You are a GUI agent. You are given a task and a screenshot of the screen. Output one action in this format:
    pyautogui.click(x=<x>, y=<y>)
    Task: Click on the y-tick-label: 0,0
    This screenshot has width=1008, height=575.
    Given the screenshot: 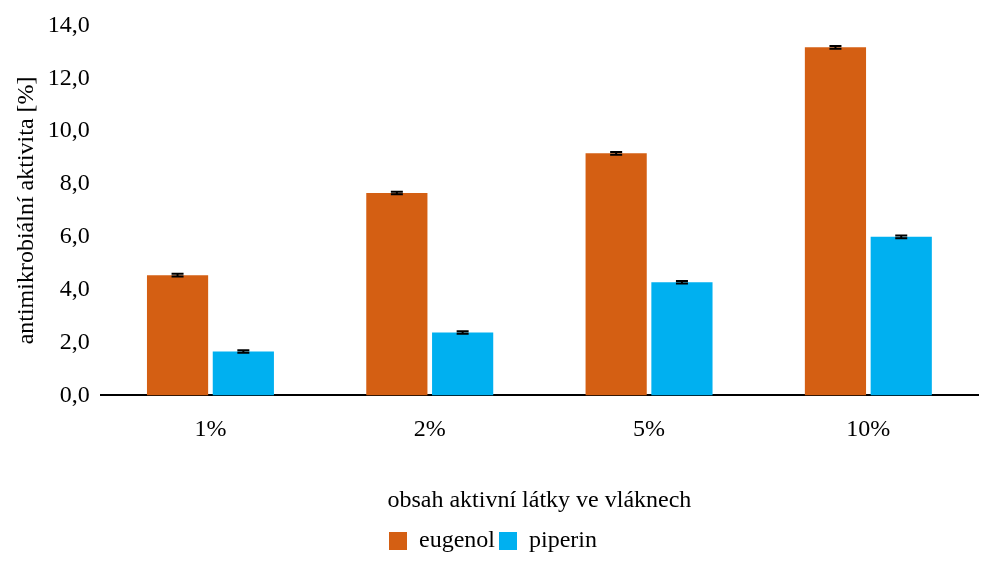 What is the action you would take?
    pyautogui.click(x=74, y=393)
    